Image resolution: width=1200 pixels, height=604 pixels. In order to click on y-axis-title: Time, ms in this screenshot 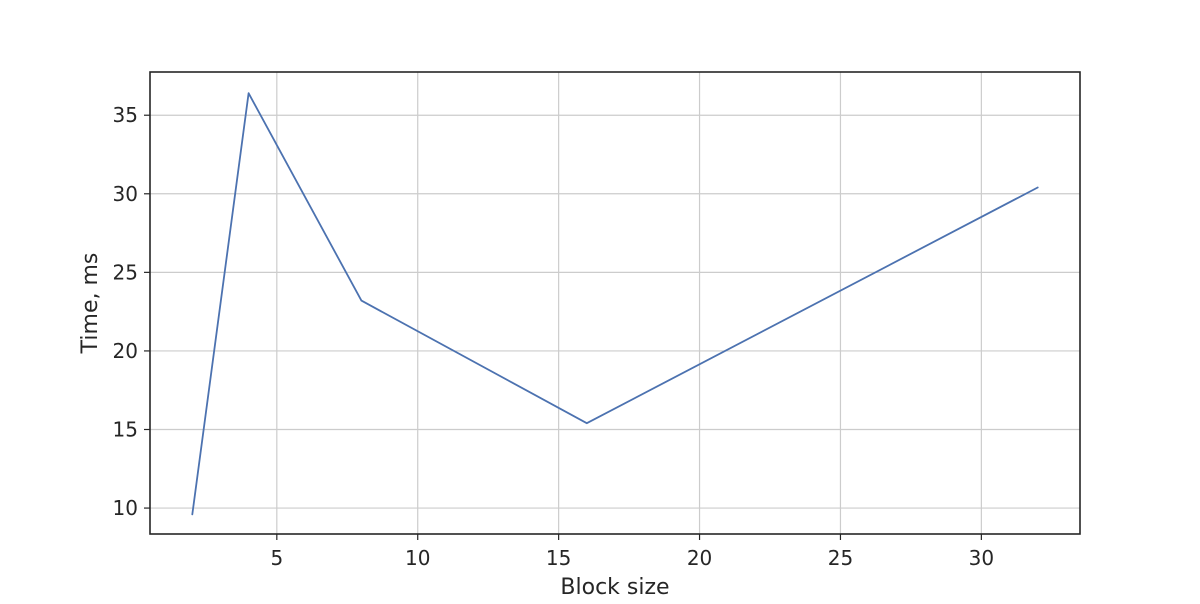, I will do `click(90, 304)`.